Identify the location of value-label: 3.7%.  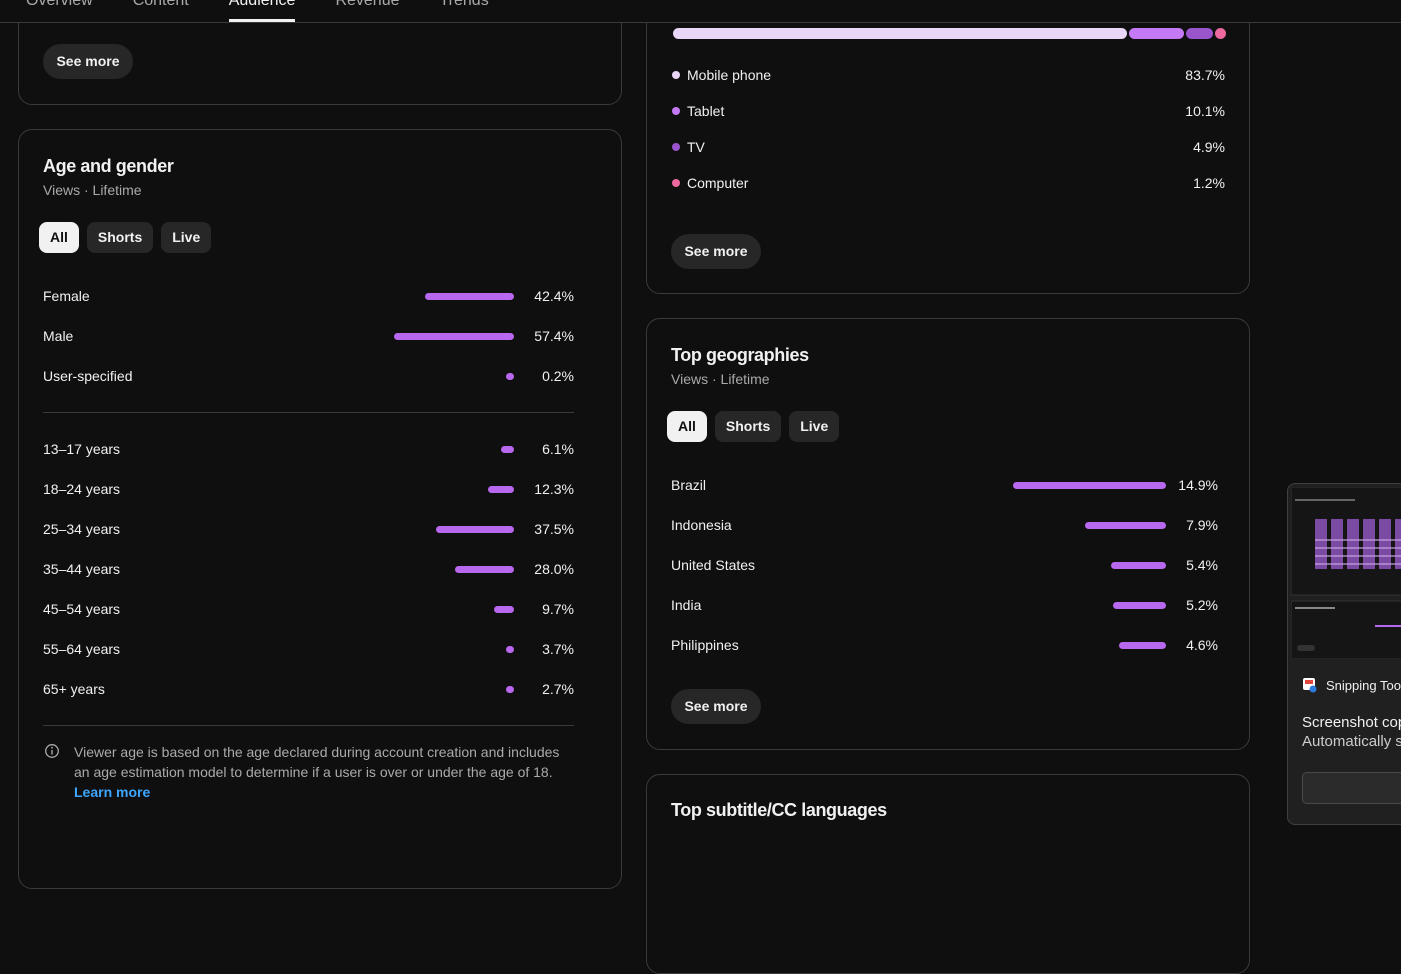
(558, 649).